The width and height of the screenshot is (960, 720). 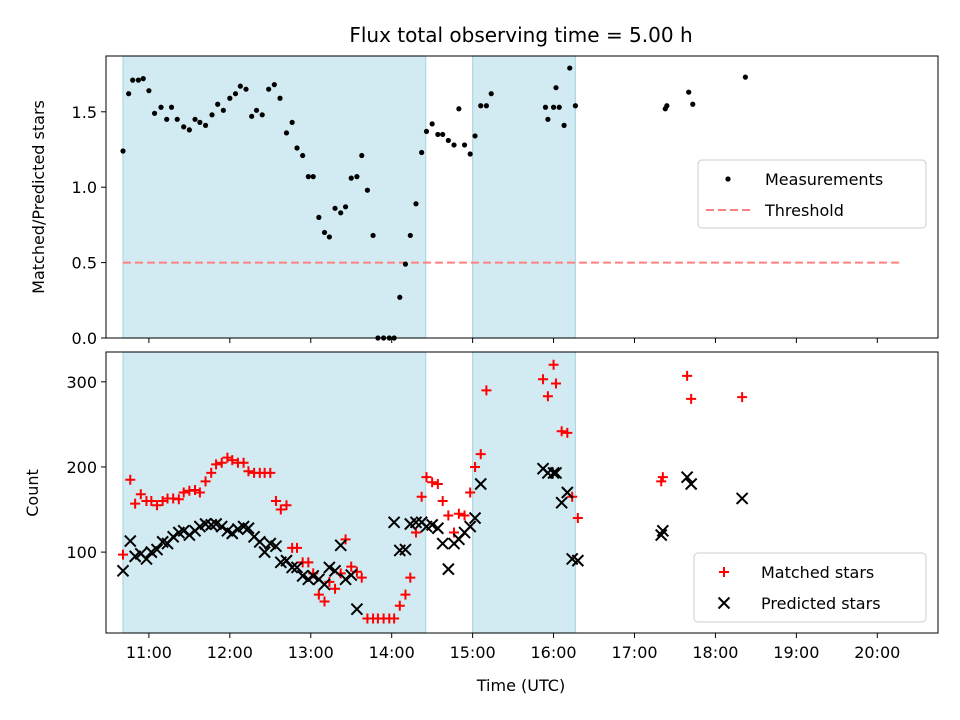 I want to click on y-tick-label: 300, so click(x=81, y=382).